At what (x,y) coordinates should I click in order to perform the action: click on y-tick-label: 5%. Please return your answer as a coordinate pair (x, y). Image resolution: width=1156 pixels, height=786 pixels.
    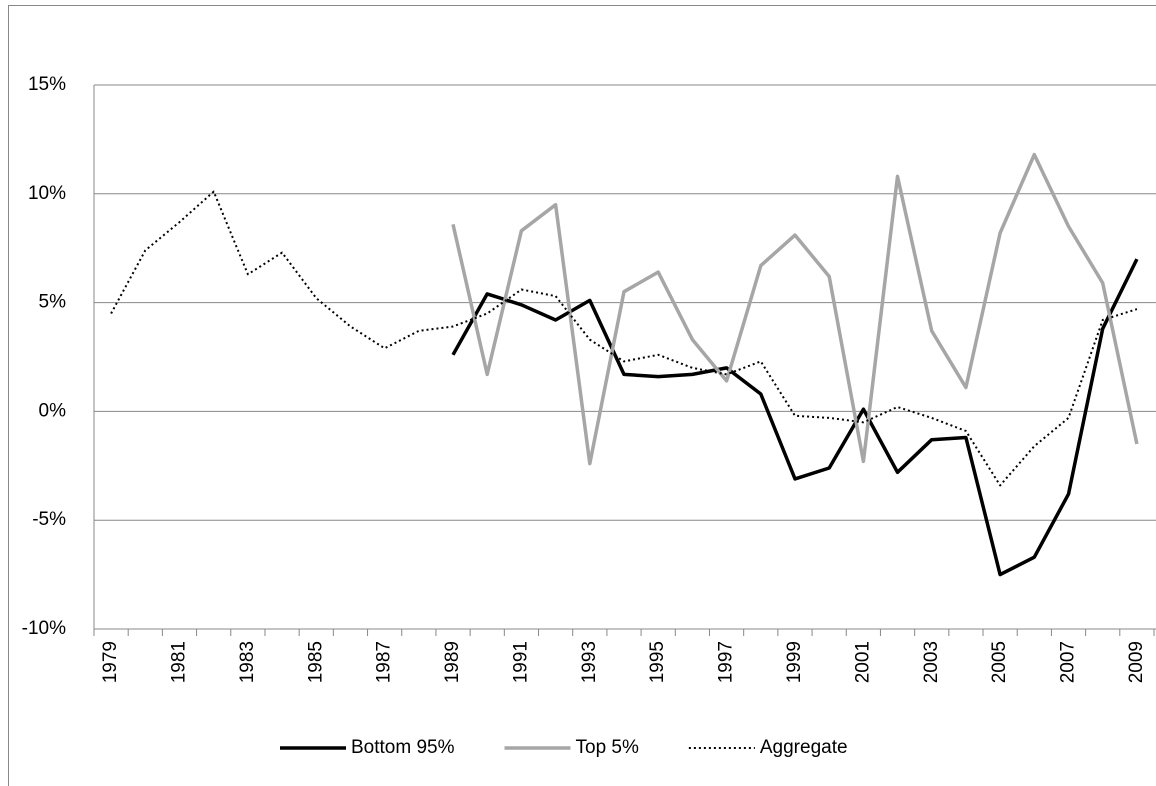
    Looking at the image, I should click on (53, 302).